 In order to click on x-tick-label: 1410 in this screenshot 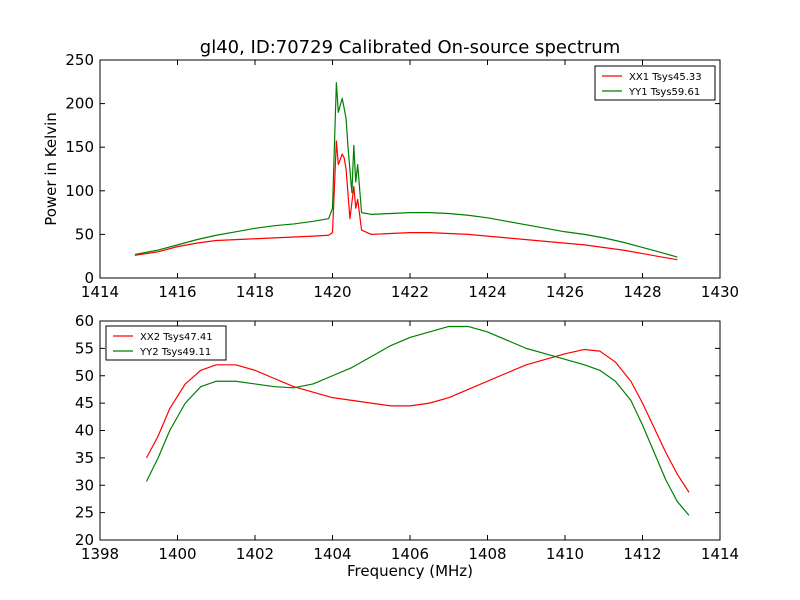, I will do `click(565, 554)`.